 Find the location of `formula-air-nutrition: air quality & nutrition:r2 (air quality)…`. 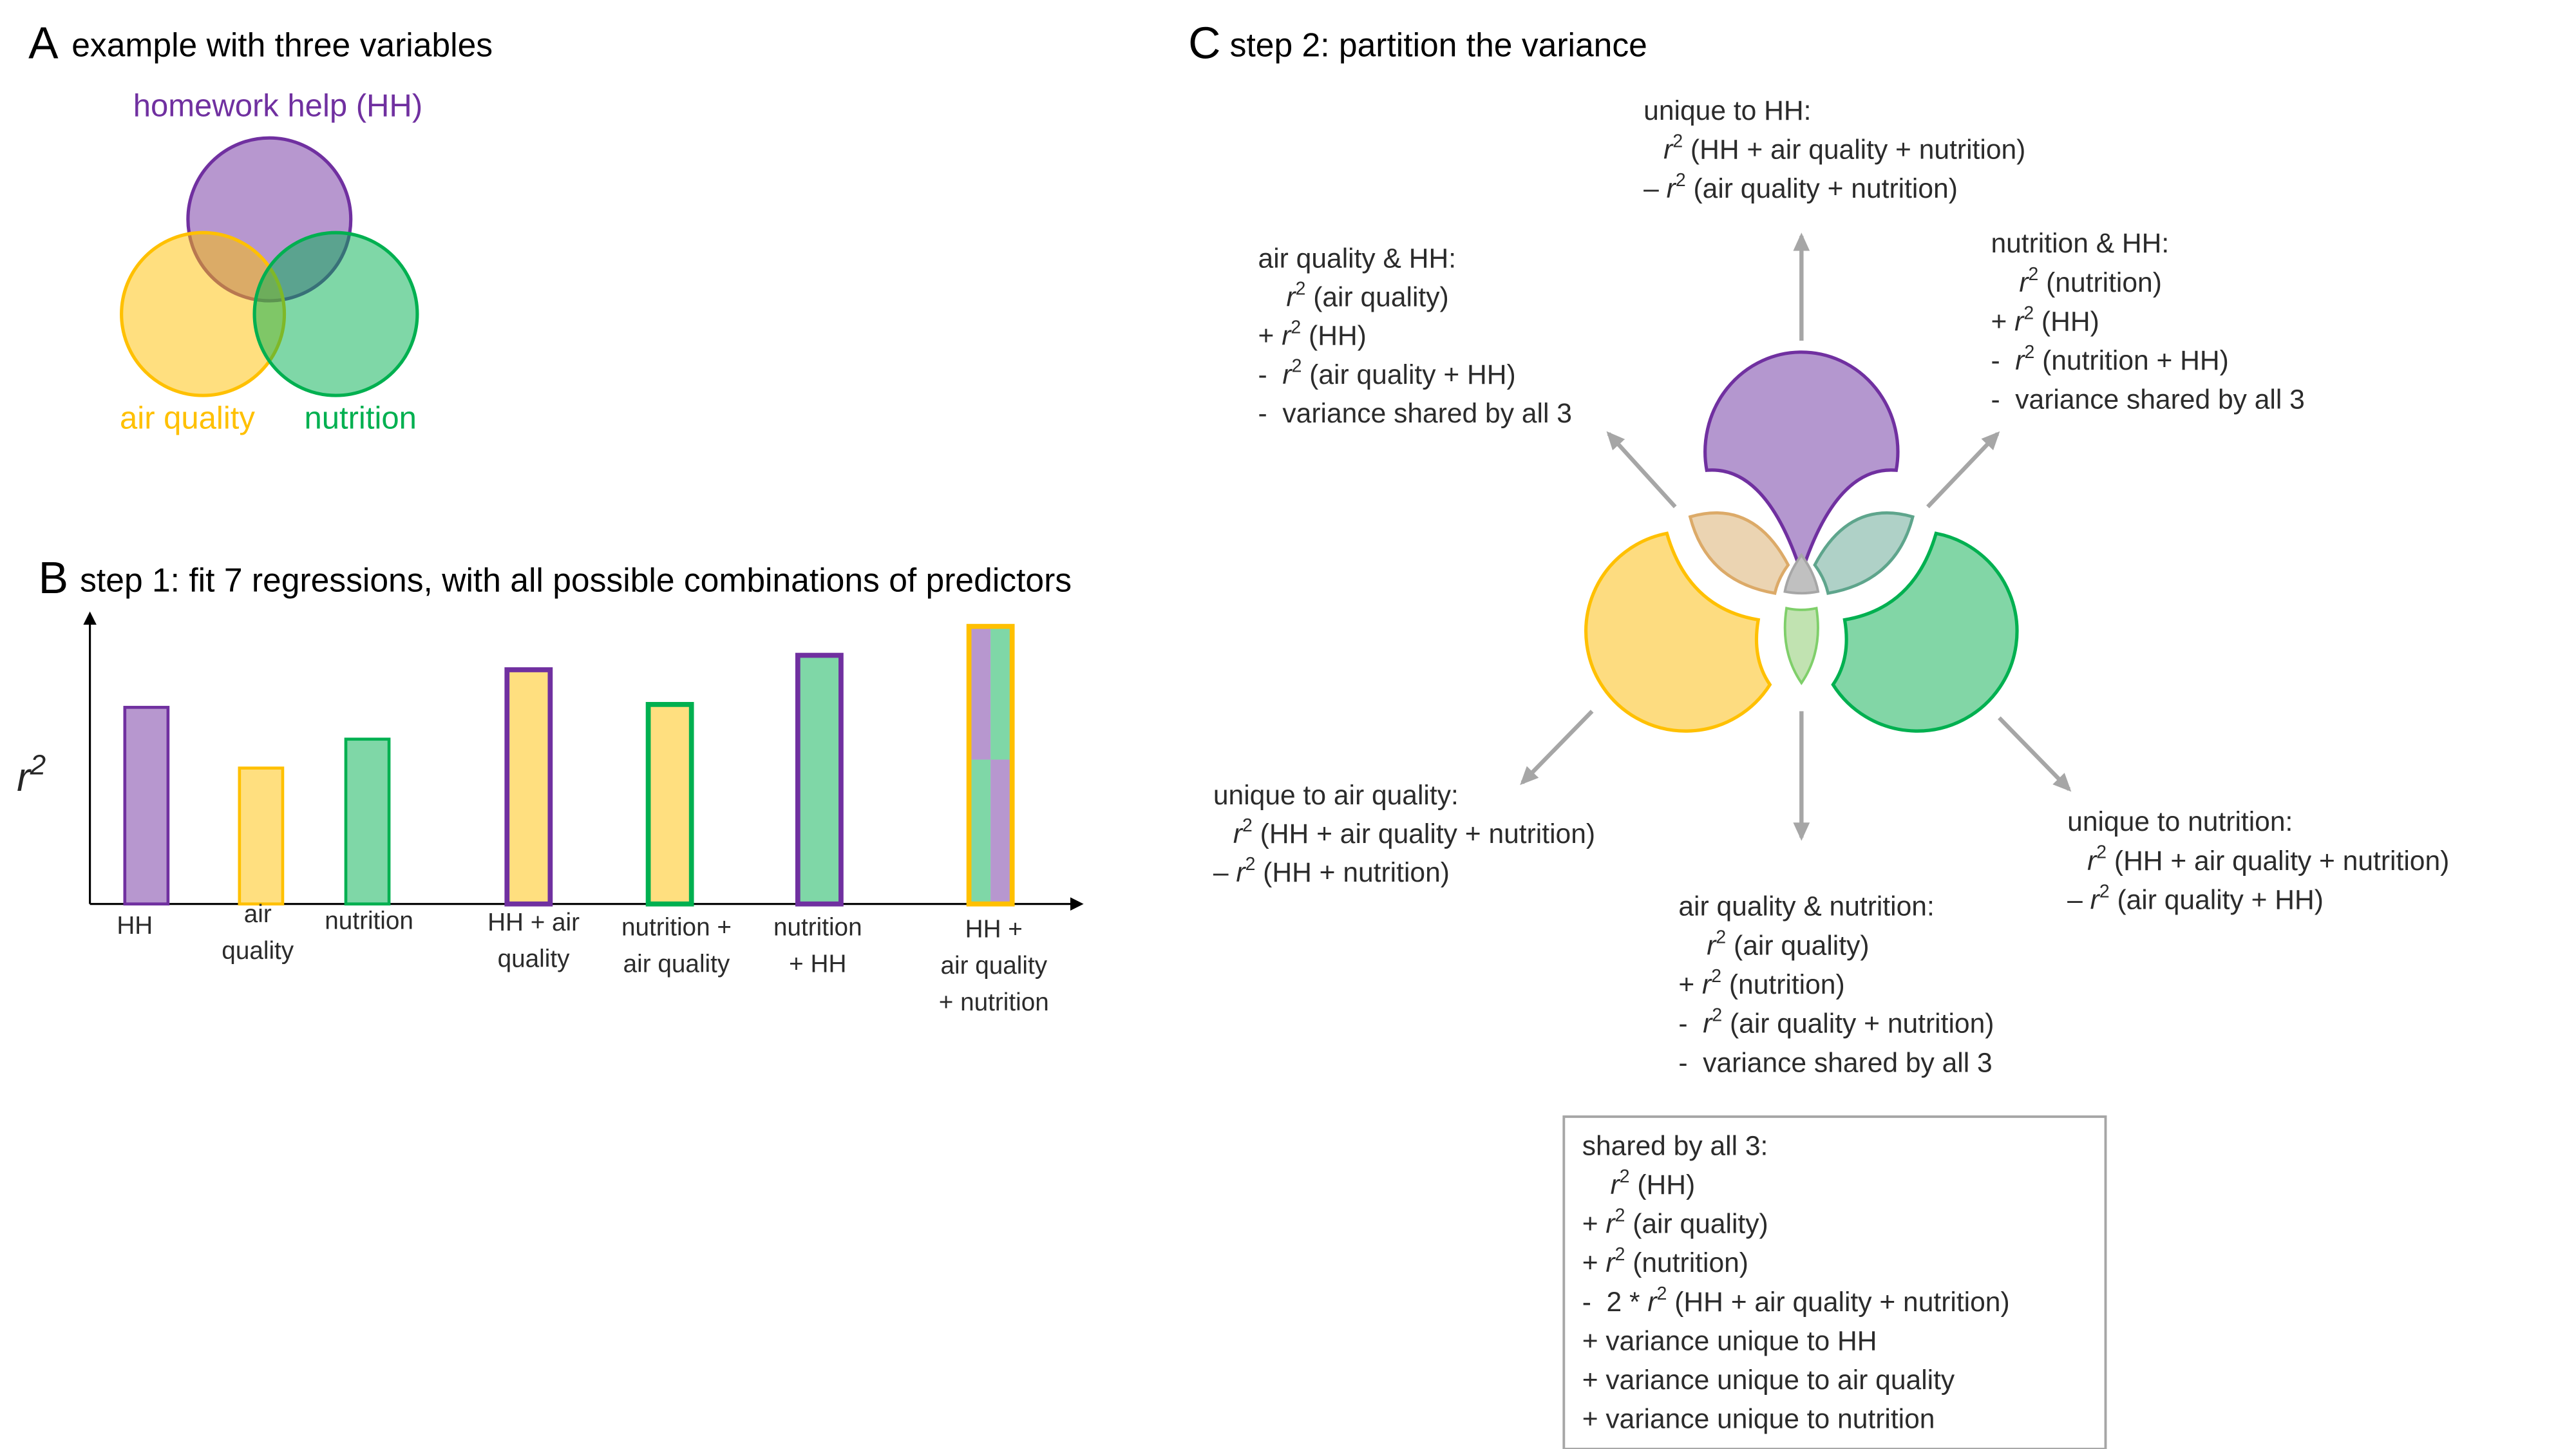

formula-air-nutrition: air quality & nutrition:r2 (air quality)… is located at coordinates (1836, 985).